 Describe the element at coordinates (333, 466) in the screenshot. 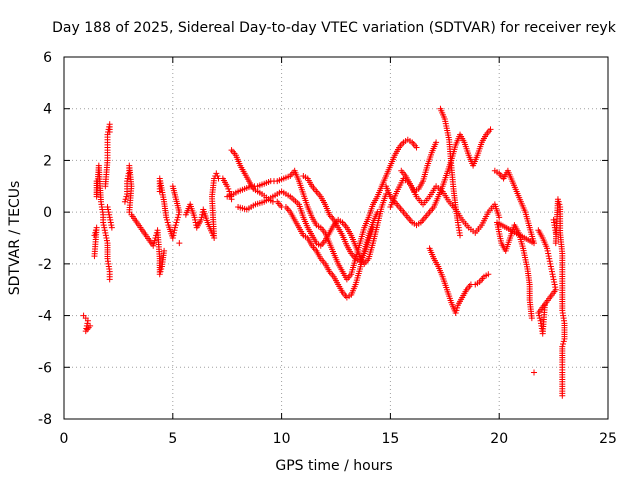

I see `x-axis-label: GPS time / hours` at that location.